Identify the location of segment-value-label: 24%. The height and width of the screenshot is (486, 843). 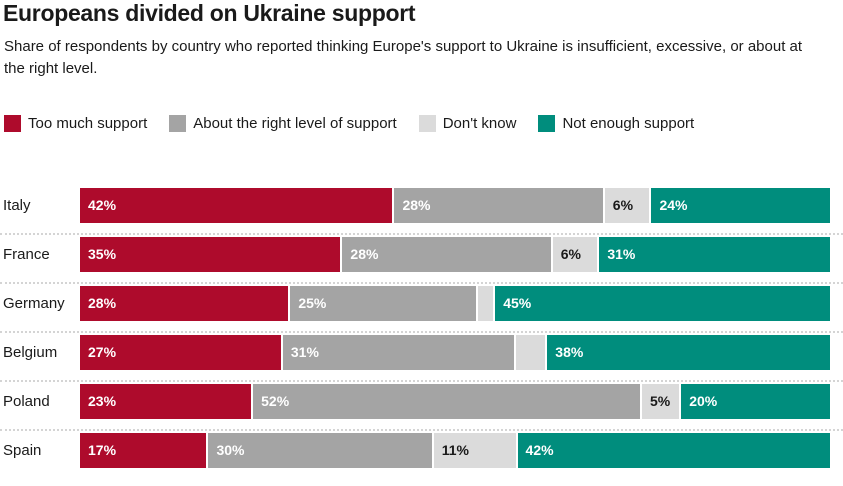
(673, 205).